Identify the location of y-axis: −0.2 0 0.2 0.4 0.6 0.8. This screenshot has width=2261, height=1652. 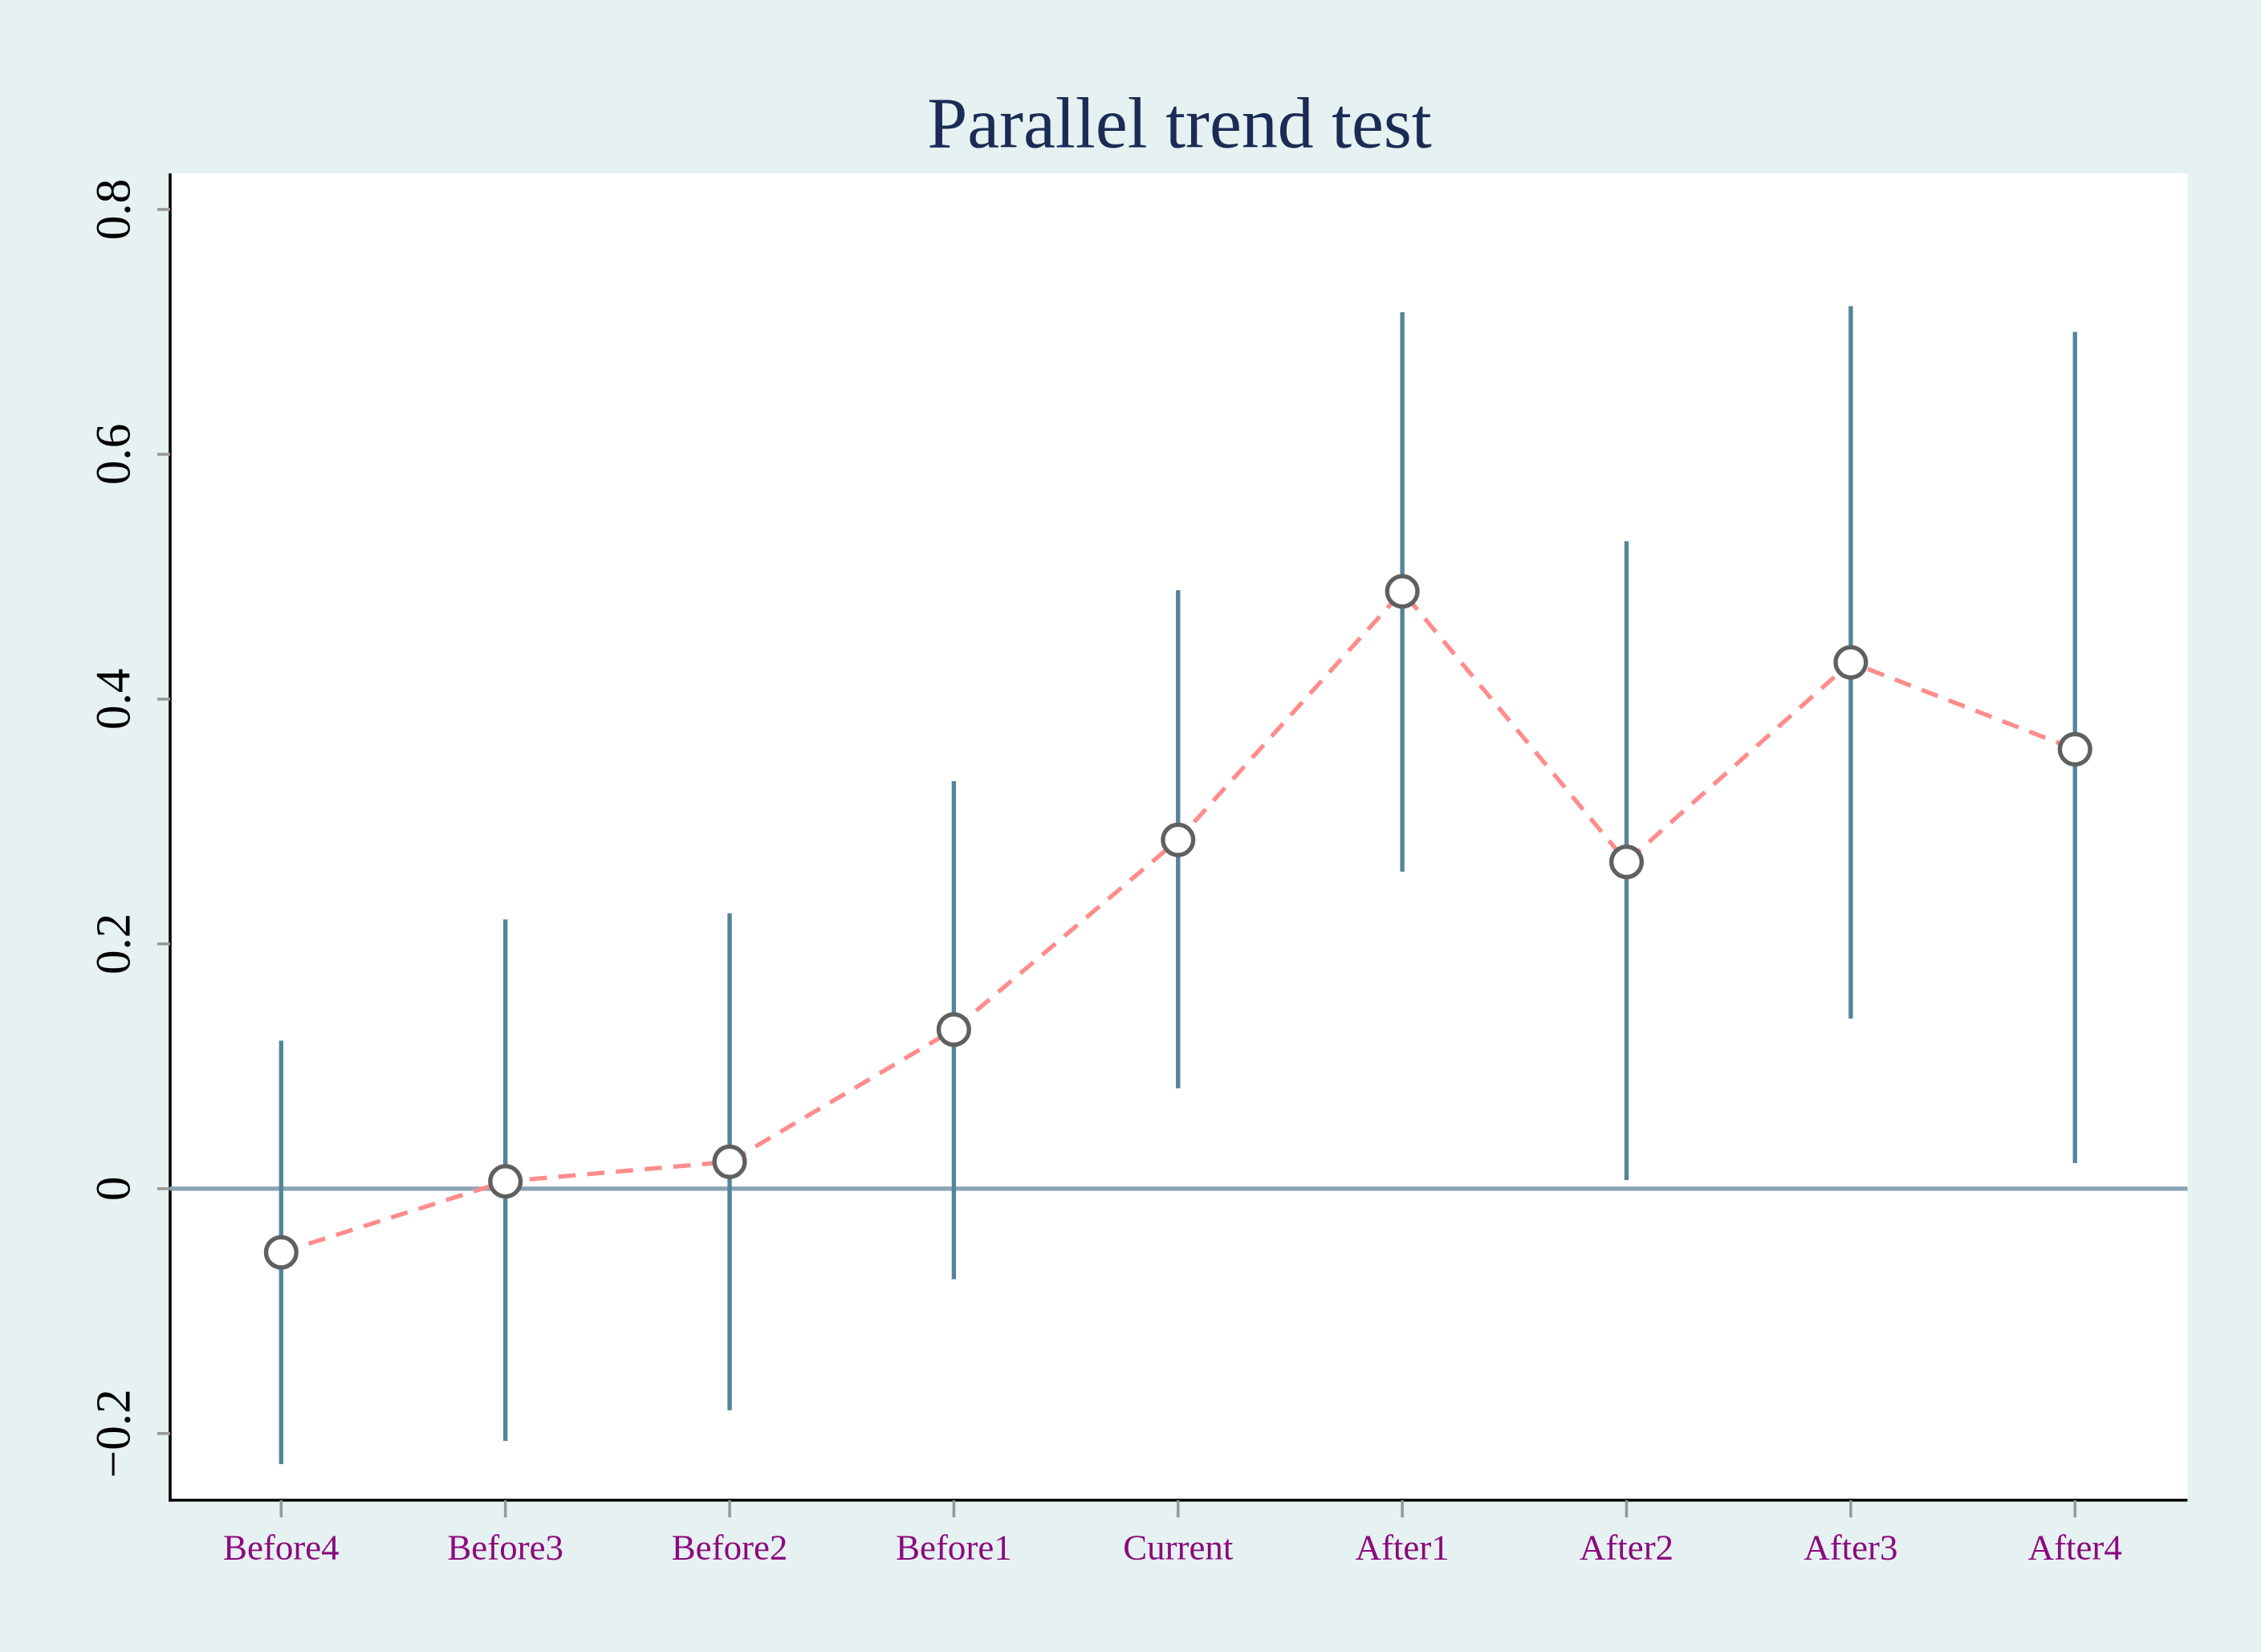
(129, 837).